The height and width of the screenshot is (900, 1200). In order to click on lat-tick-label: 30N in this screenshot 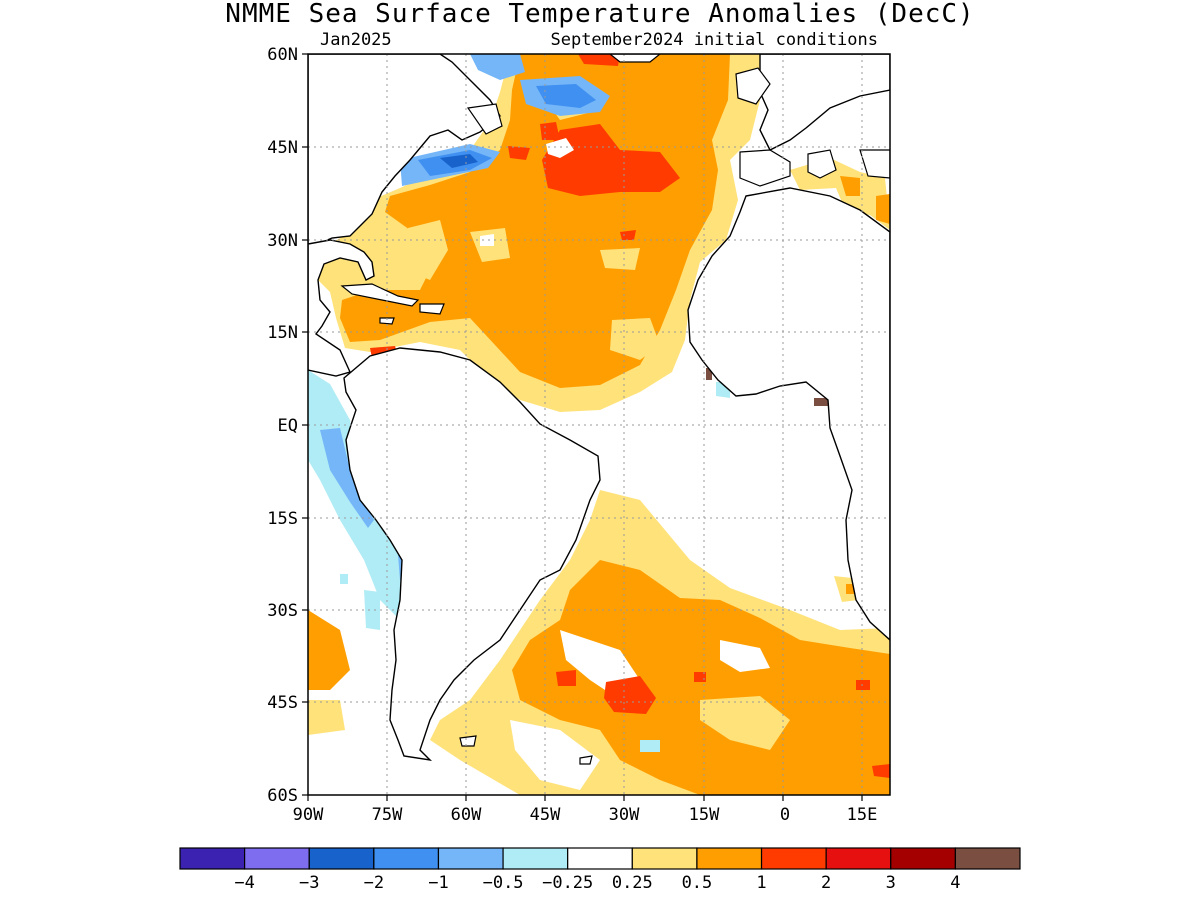, I will do `click(282, 241)`.